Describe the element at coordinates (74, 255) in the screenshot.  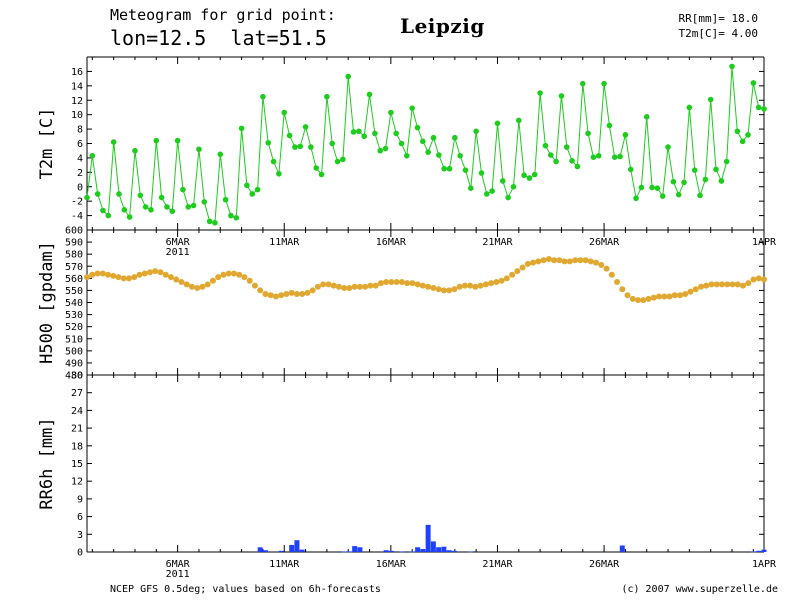
I see `y-tick-label: 580` at that location.